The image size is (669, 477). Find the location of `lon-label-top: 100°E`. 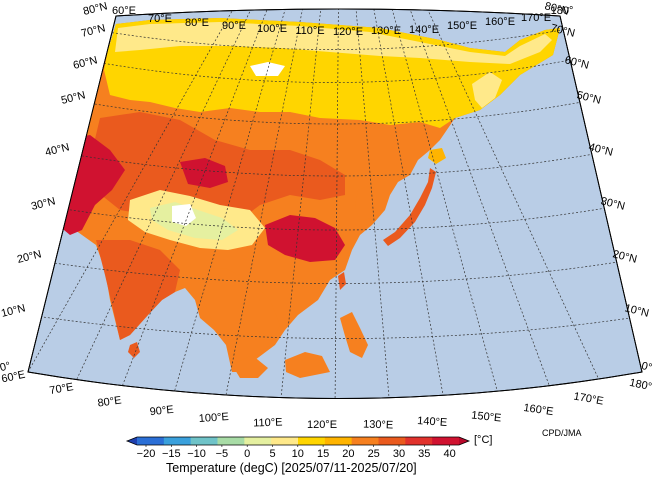

lon-label-top: 100°E is located at coordinates (272, 29).